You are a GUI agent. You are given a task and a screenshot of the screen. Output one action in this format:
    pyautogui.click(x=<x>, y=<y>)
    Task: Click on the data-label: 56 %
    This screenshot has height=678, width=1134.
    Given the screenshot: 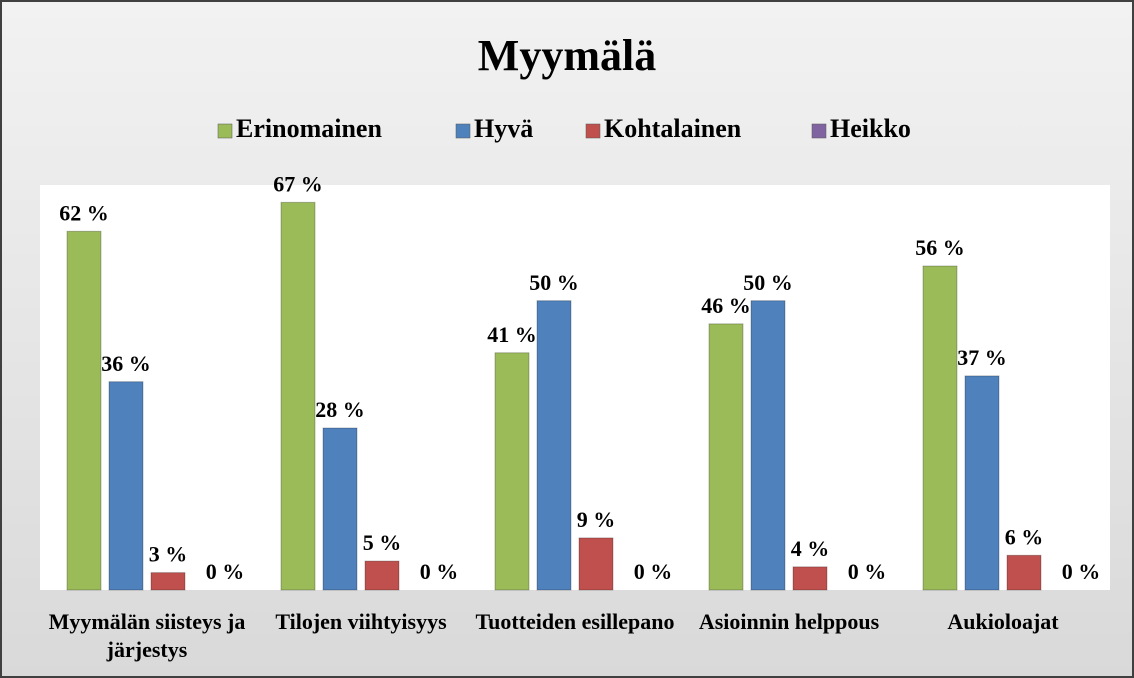 What is the action you would take?
    pyautogui.click(x=940, y=247)
    